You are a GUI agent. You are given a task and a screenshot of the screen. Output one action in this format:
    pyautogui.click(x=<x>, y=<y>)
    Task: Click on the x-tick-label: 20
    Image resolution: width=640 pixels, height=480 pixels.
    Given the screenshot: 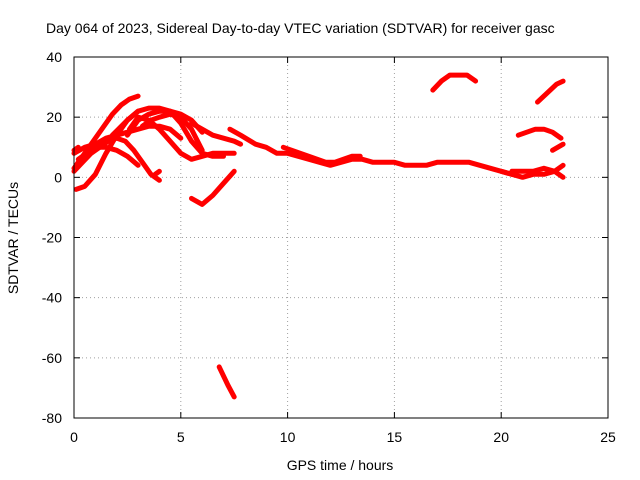 What is the action you would take?
    pyautogui.click(x=501, y=437)
    